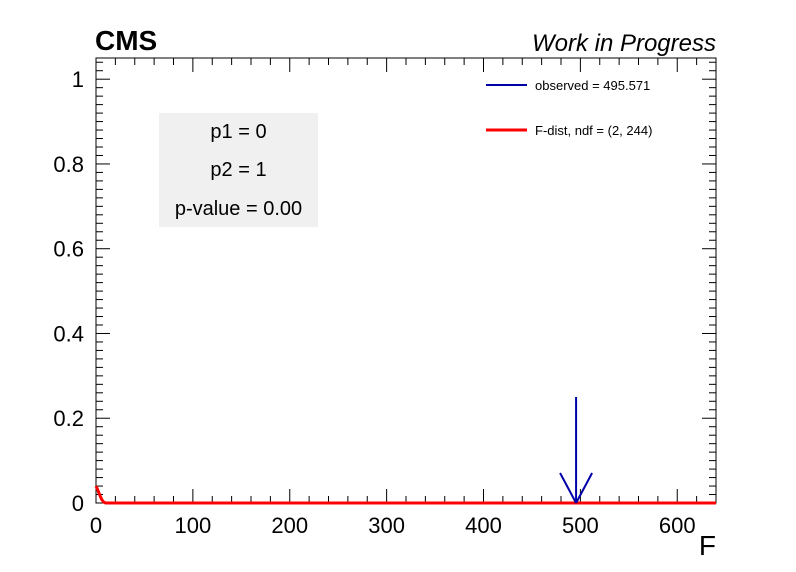 Image resolution: width=796 pixels, height=572 pixels. Describe the element at coordinates (68, 418) in the screenshot. I see `y-tick-label: 0.2` at that location.